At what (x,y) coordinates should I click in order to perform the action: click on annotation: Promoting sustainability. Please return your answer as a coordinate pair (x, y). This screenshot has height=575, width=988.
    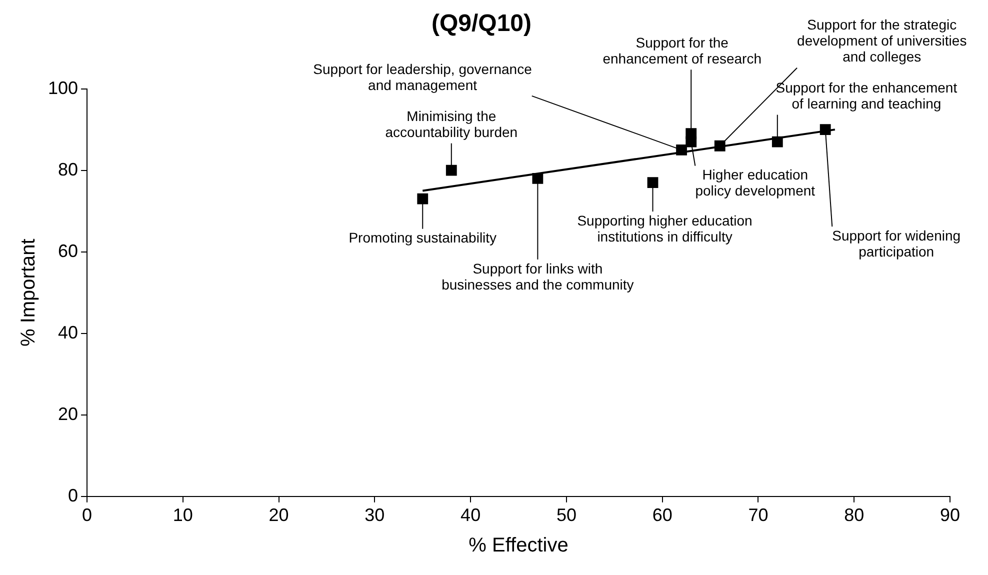
    Looking at the image, I should click on (422, 238).